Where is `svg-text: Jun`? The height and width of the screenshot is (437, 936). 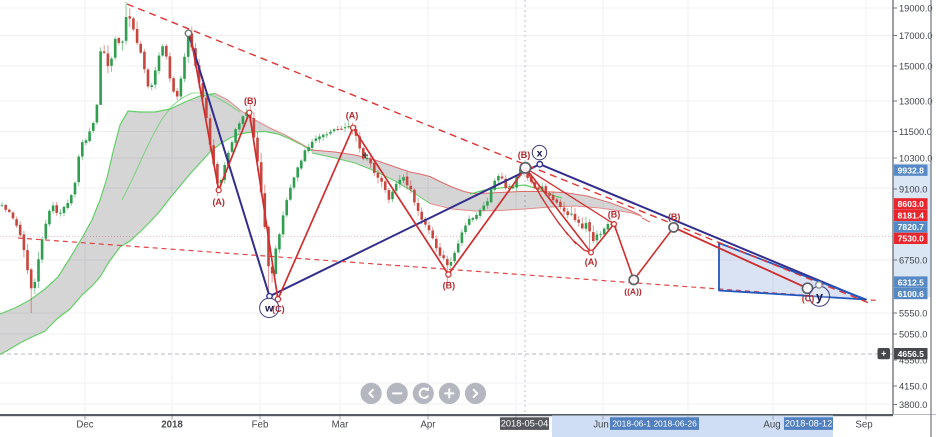
svg-text: Jun is located at coordinates (601, 424).